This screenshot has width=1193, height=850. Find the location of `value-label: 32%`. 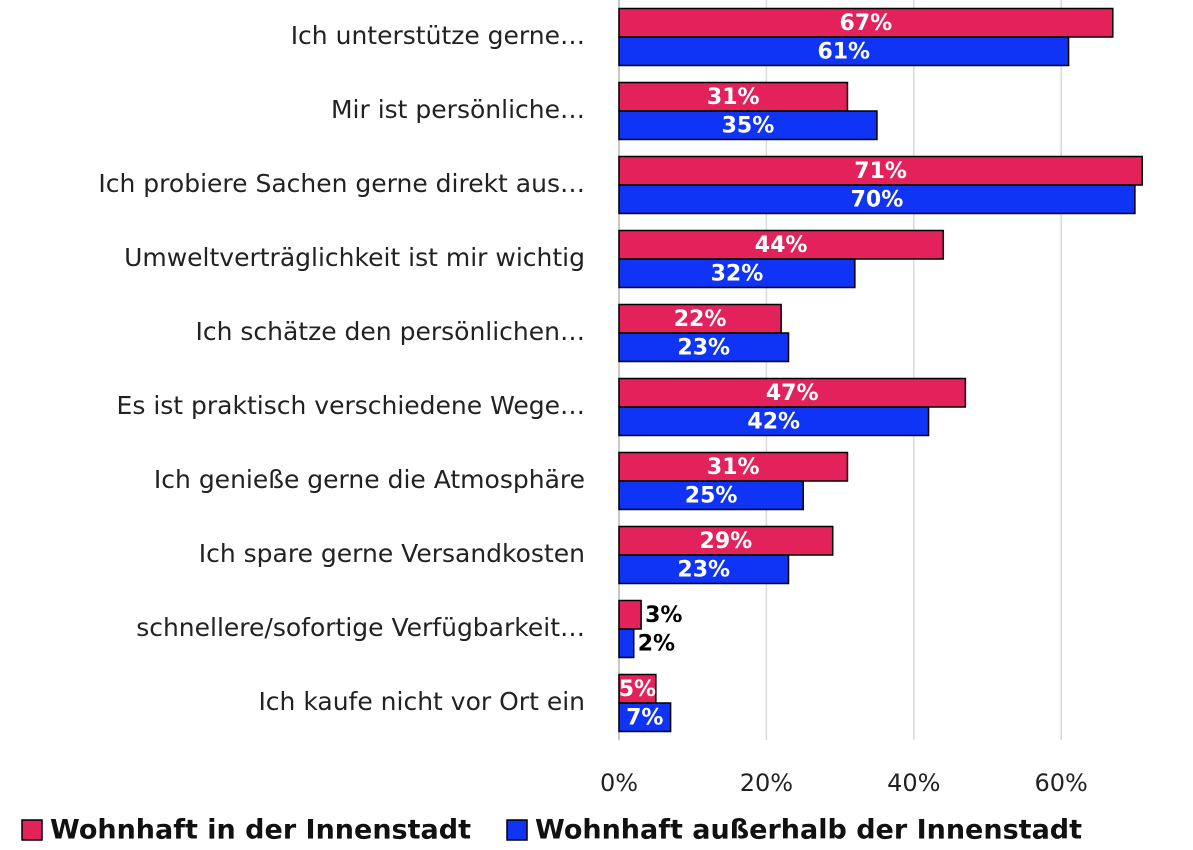

value-label: 32% is located at coordinates (737, 273).